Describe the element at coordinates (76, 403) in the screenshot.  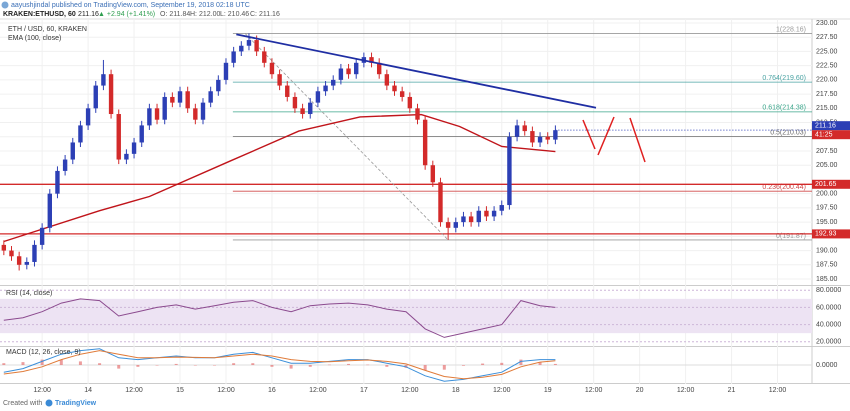
I see `footer-brand: TradingView` at that location.